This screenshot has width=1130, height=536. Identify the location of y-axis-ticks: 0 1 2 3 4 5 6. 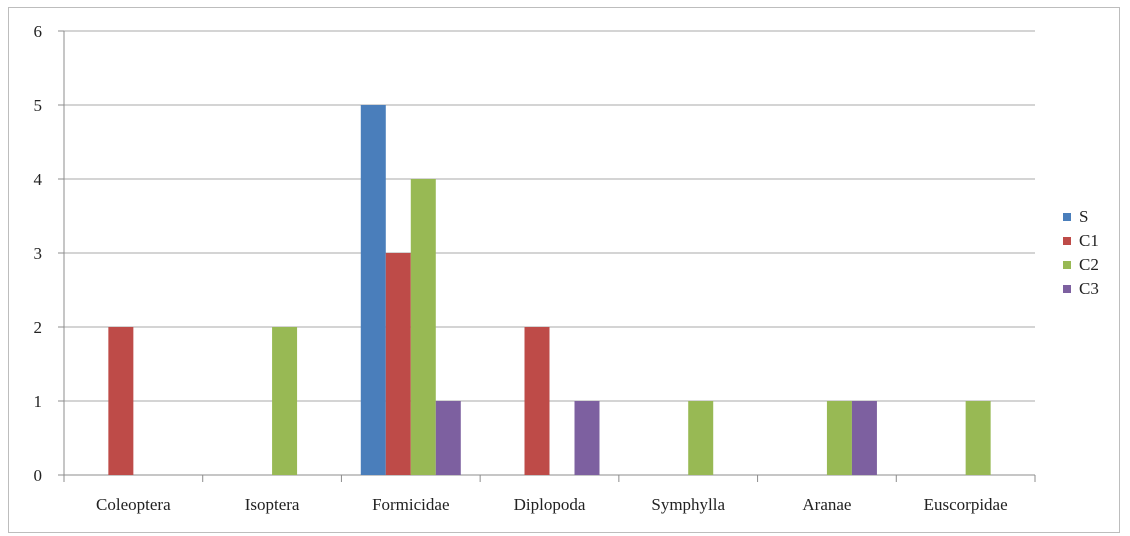
(49, 253).